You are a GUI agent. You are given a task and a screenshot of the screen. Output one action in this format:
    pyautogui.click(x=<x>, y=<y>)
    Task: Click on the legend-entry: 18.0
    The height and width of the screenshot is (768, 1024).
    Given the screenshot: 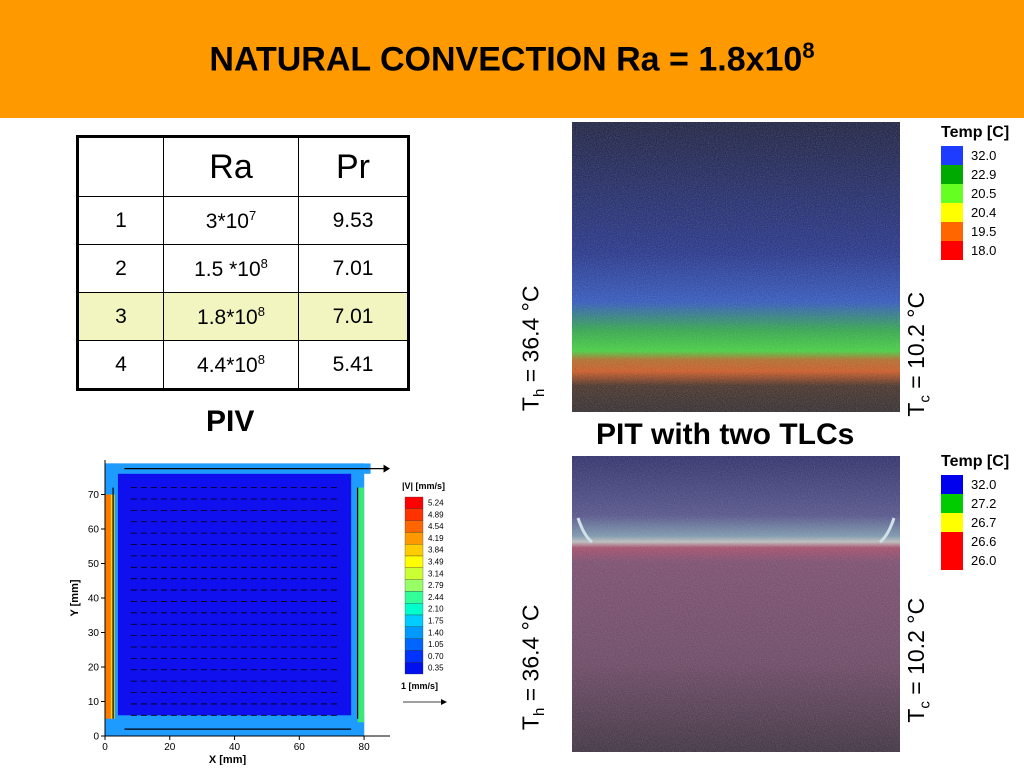 What is the action you would take?
    pyautogui.click(x=975, y=250)
    